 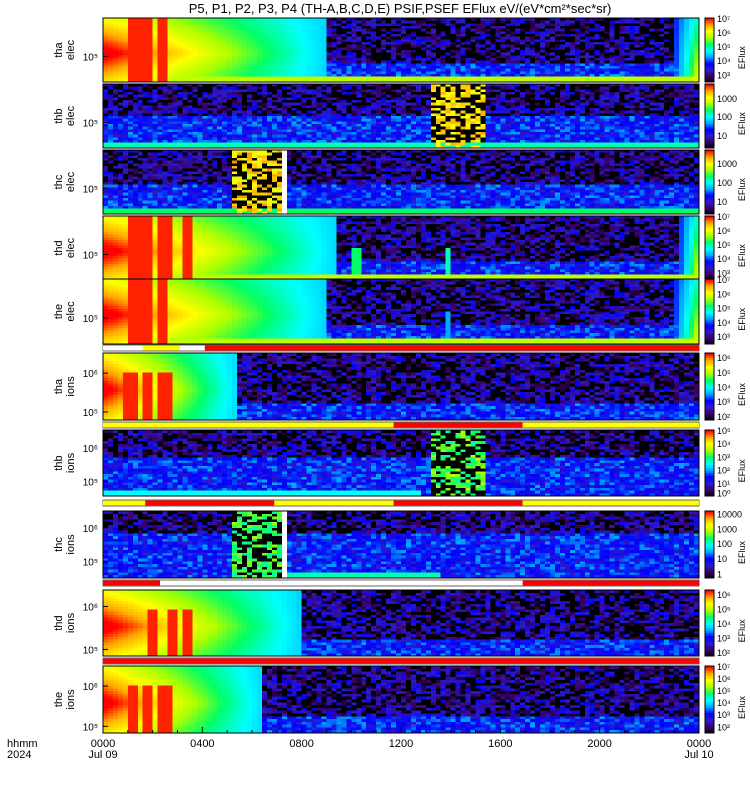 I want to click on panel-frame-thb-elec, so click(x=401, y=116).